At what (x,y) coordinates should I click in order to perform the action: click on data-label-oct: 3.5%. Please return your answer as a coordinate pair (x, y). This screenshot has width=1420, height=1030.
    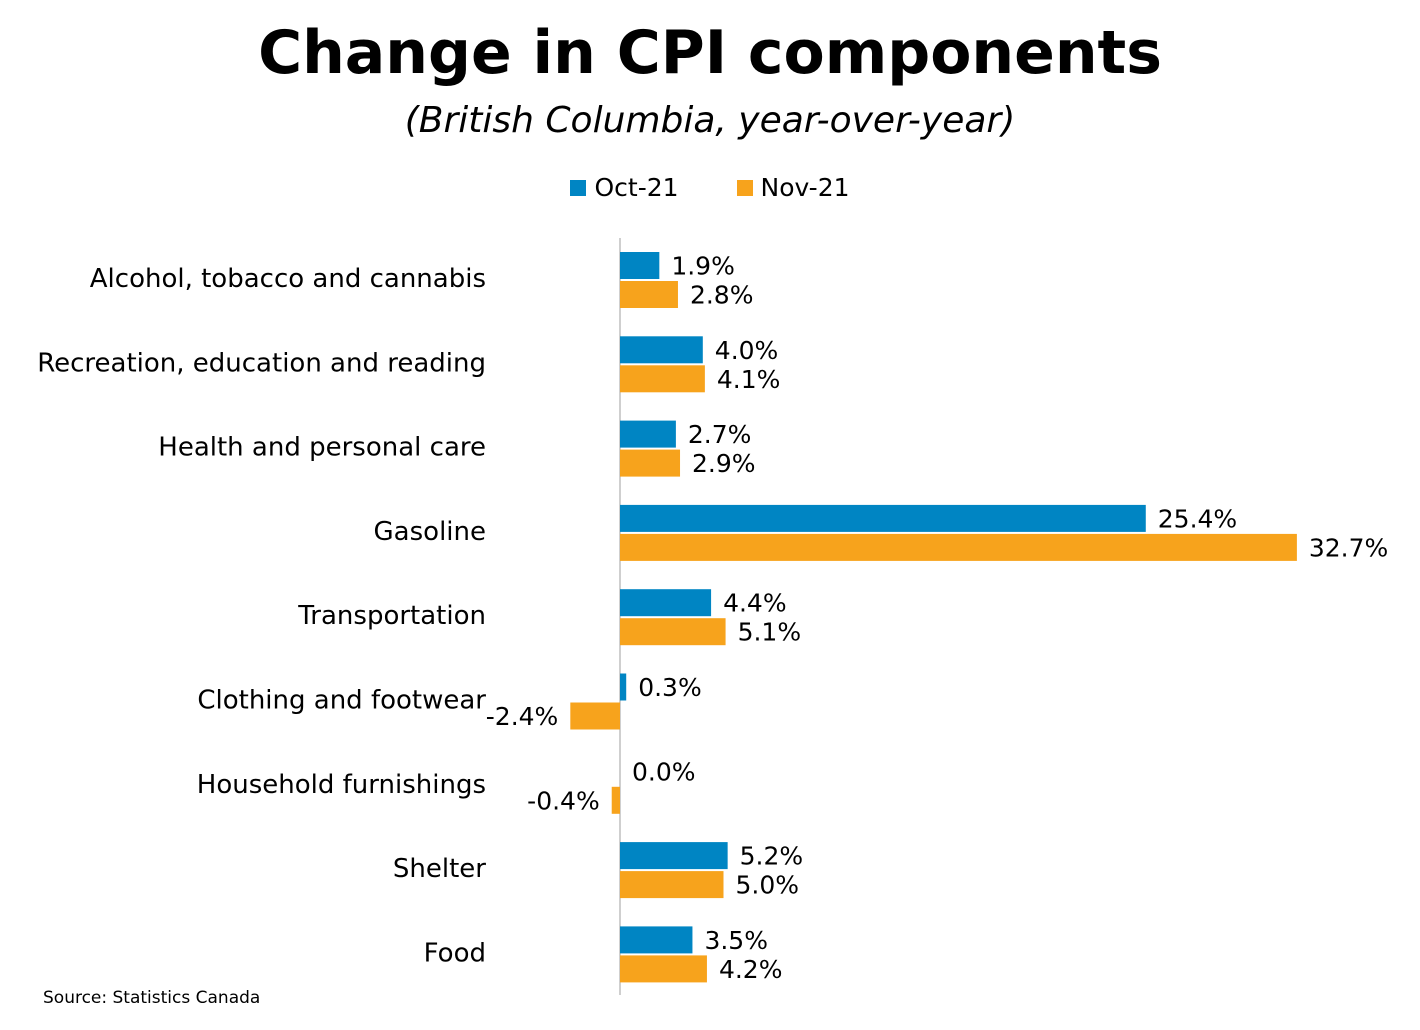
    Looking at the image, I should click on (736, 940).